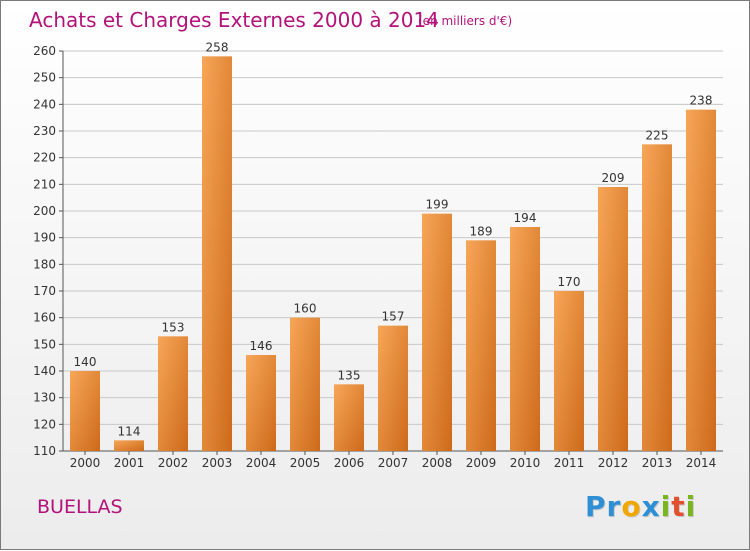 The image size is (750, 551). I want to click on x-tick-label: 2012, so click(613, 463).